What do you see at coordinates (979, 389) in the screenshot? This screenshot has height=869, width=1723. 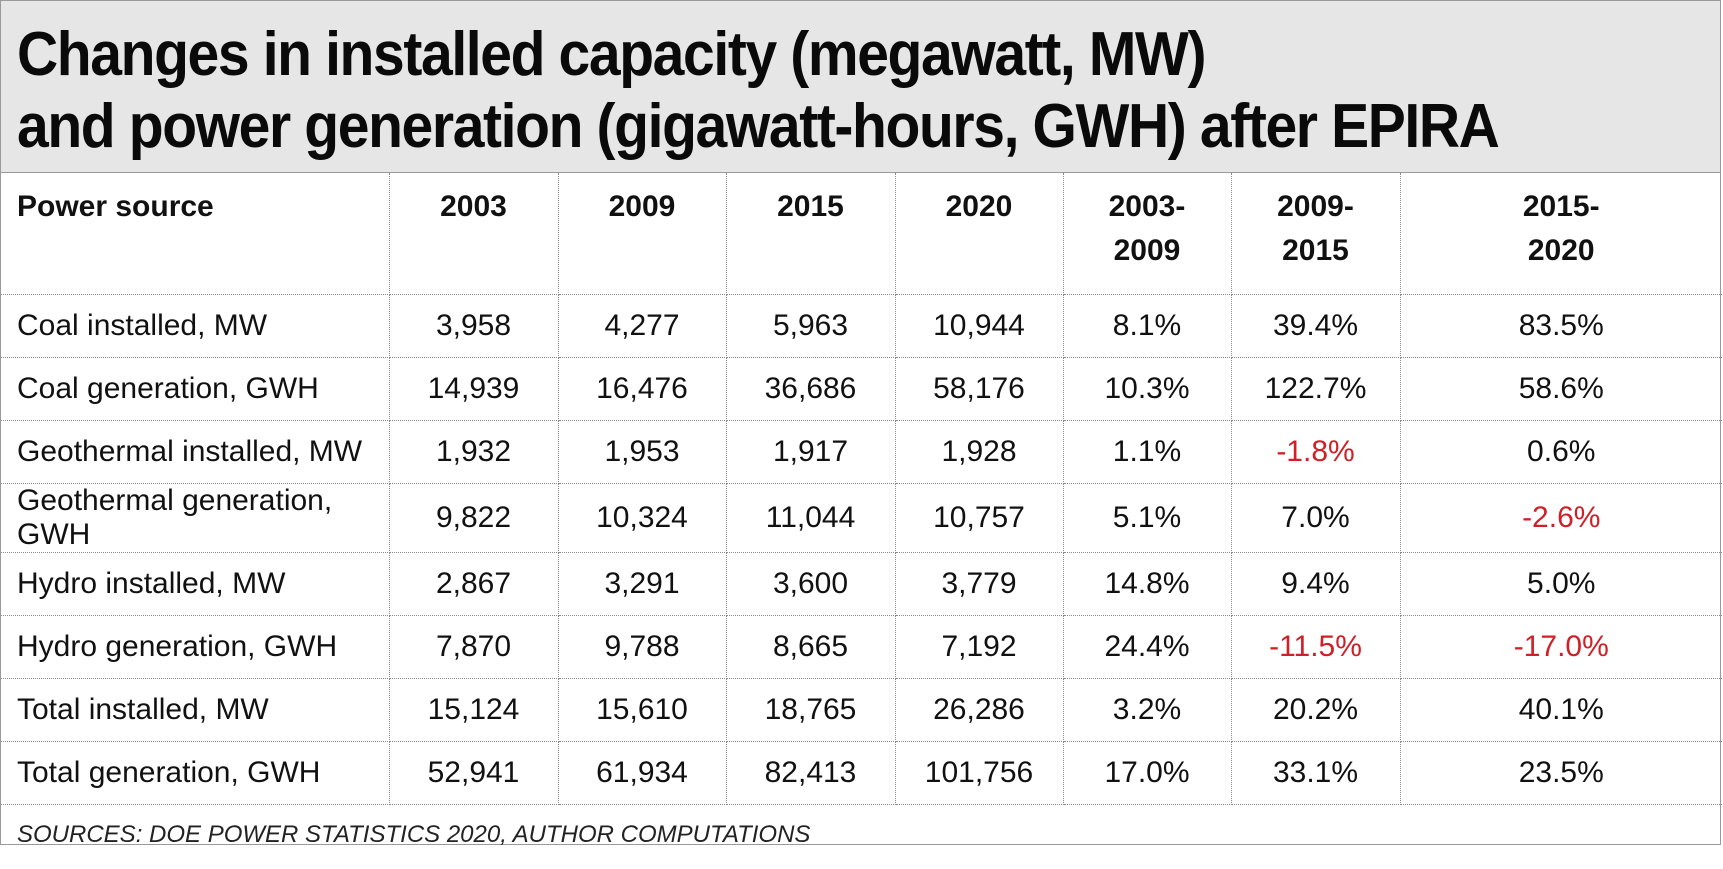 I see `table-cell: 58,176` at bounding box center [979, 389].